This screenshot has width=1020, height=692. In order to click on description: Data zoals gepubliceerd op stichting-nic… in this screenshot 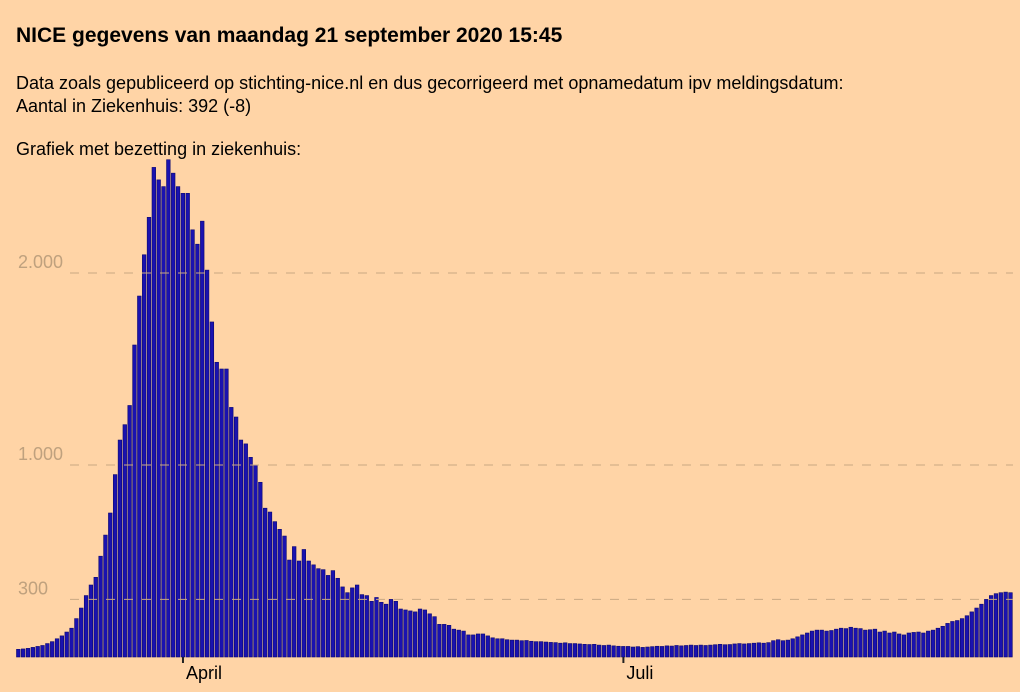, I will do `click(430, 83)`.